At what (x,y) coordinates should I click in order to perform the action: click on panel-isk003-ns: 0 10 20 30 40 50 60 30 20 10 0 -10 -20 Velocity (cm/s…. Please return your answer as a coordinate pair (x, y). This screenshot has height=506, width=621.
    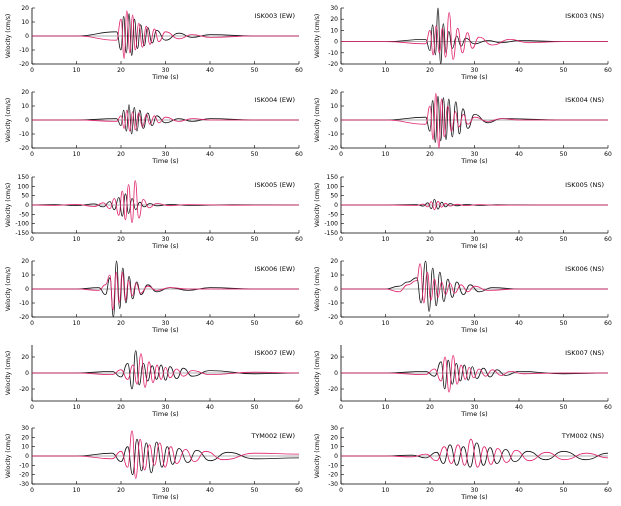
    Looking at the image, I should click on (463, 43).